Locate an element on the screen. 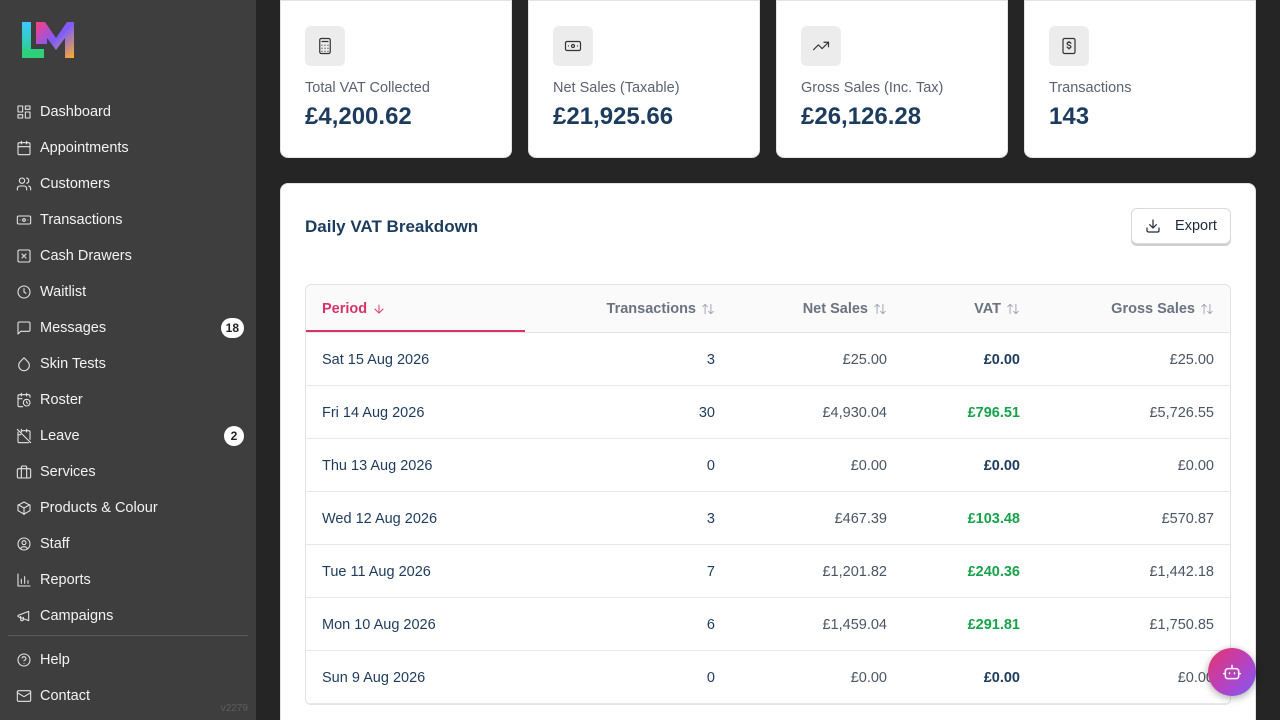 This screenshot has width=1280, height=720. cell-net-sales: £1,201.82 is located at coordinates (854, 571).